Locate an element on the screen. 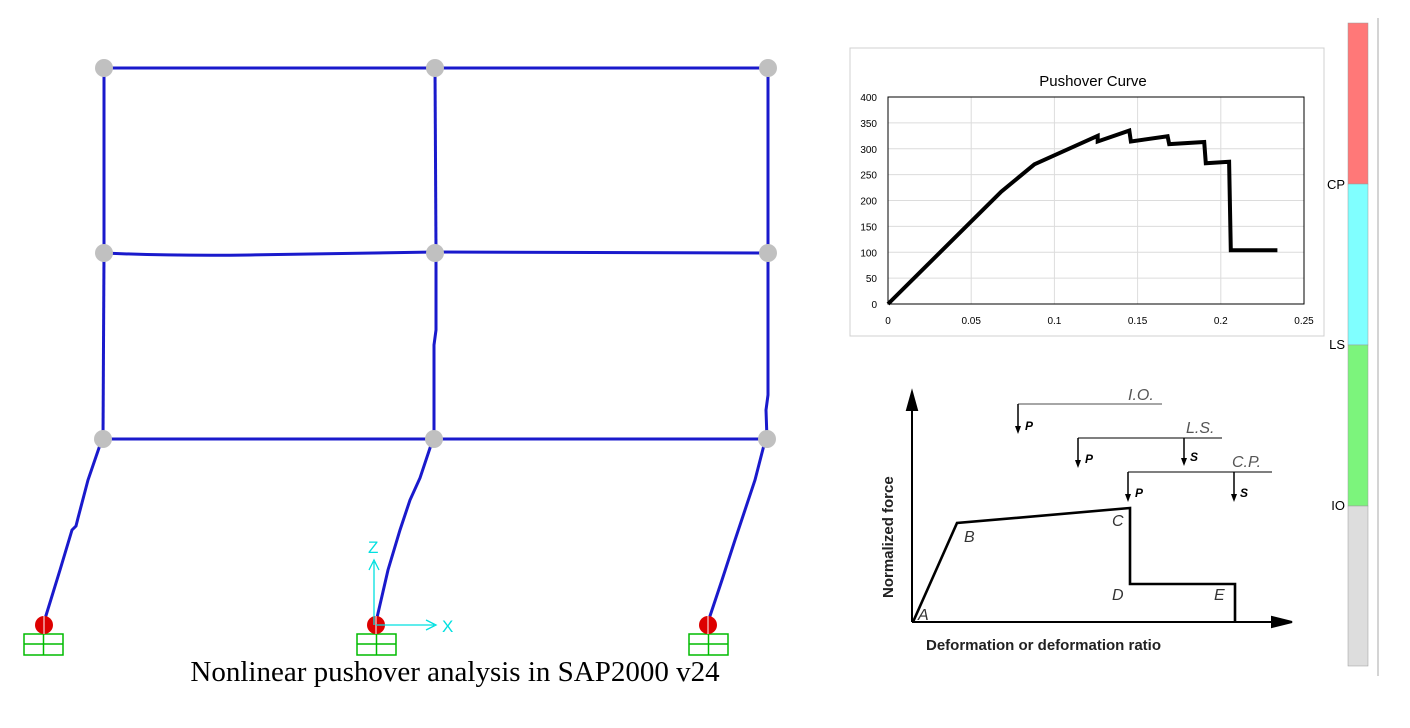 This screenshot has width=1410, height=728. x-tick-label: 0.1 is located at coordinates (1054, 321).